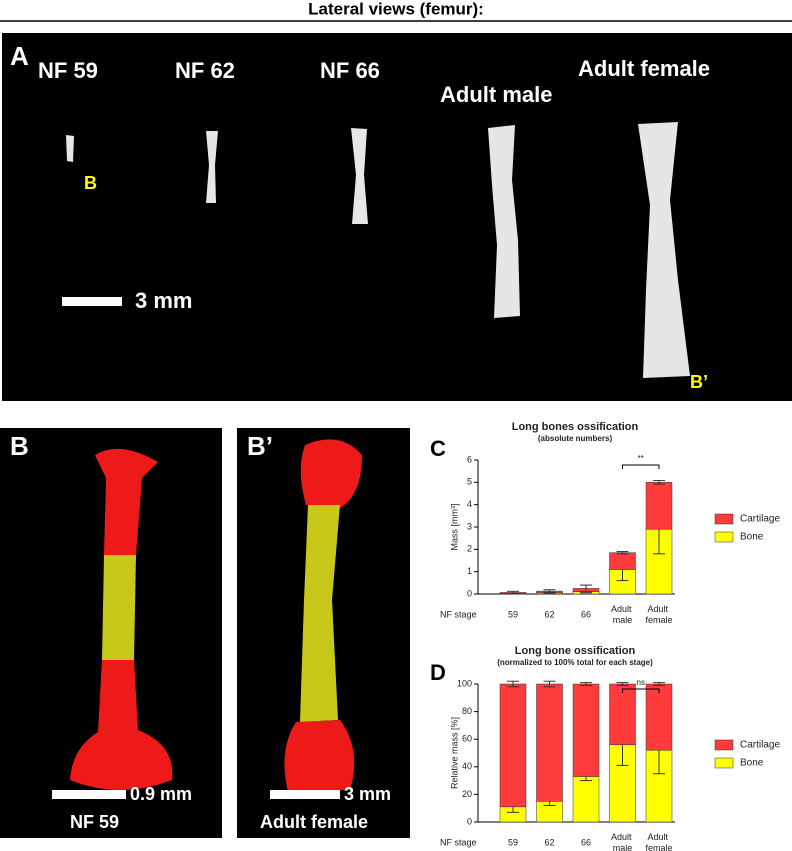  Describe the element at coordinates (68, 70) in the screenshot. I see `stage-label: NF 59` at that location.